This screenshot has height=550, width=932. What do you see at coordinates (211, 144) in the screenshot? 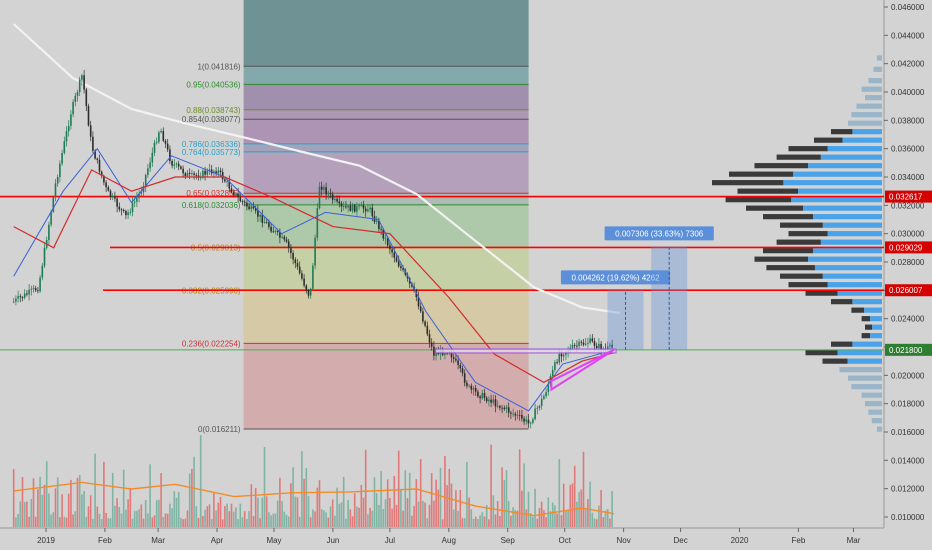
I see `fib-level-label: 0.786(0.036336)` at bounding box center [211, 144].